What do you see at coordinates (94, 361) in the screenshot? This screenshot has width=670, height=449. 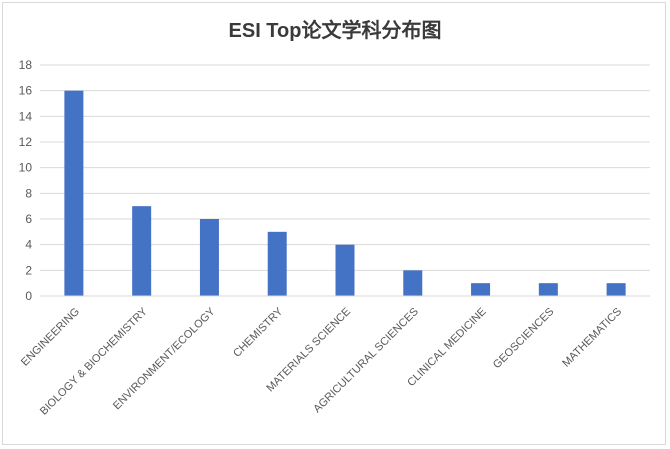 I see `x-tick-label: BIOLOGY & BIOCHEMISTRY` at bounding box center [94, 361].